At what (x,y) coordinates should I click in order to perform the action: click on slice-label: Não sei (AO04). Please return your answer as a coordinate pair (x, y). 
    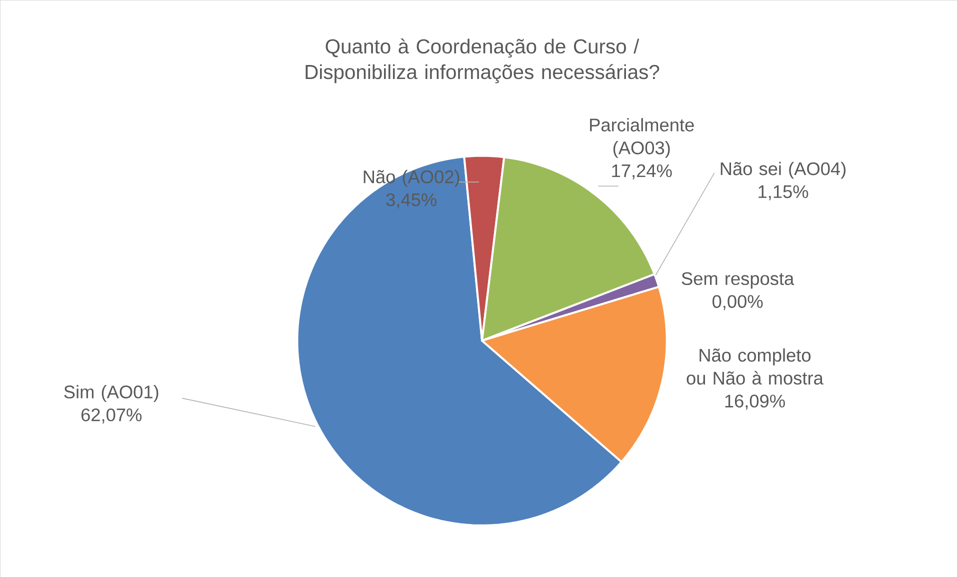
    Looking at the image, I should click on (783, 170).